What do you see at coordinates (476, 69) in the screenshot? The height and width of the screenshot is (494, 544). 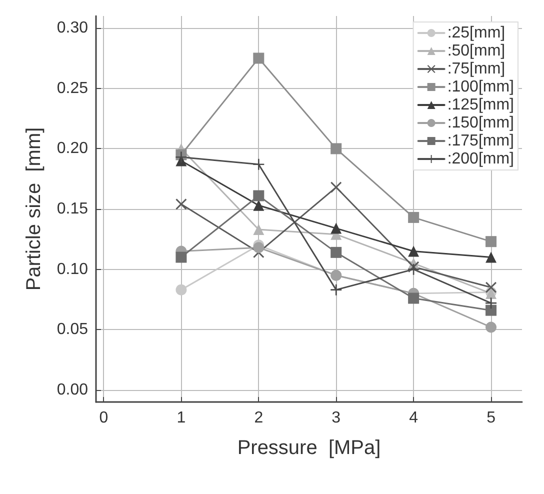 I see `legend-label: :75[mm]` at bounding box center [476, 69].